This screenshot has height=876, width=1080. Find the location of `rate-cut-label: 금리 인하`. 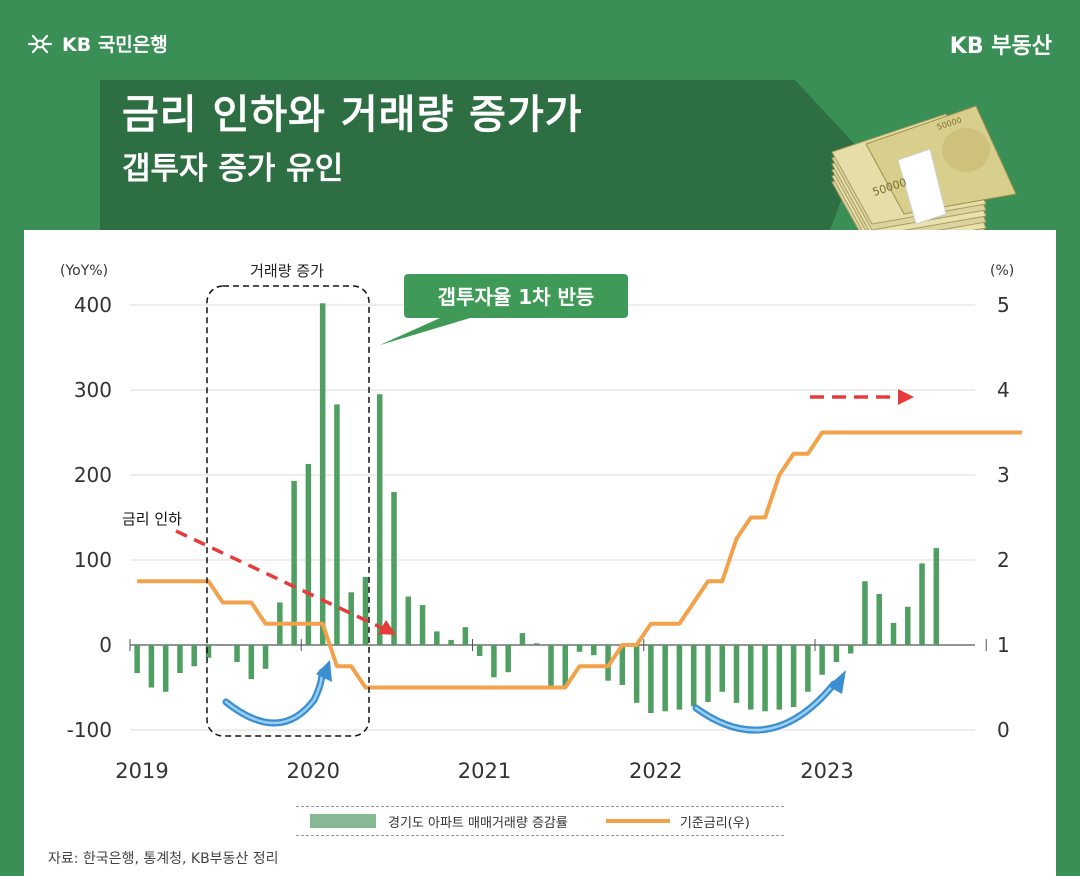

rate-cut-label: 금리 인하 is located at coordinates (152, 519).